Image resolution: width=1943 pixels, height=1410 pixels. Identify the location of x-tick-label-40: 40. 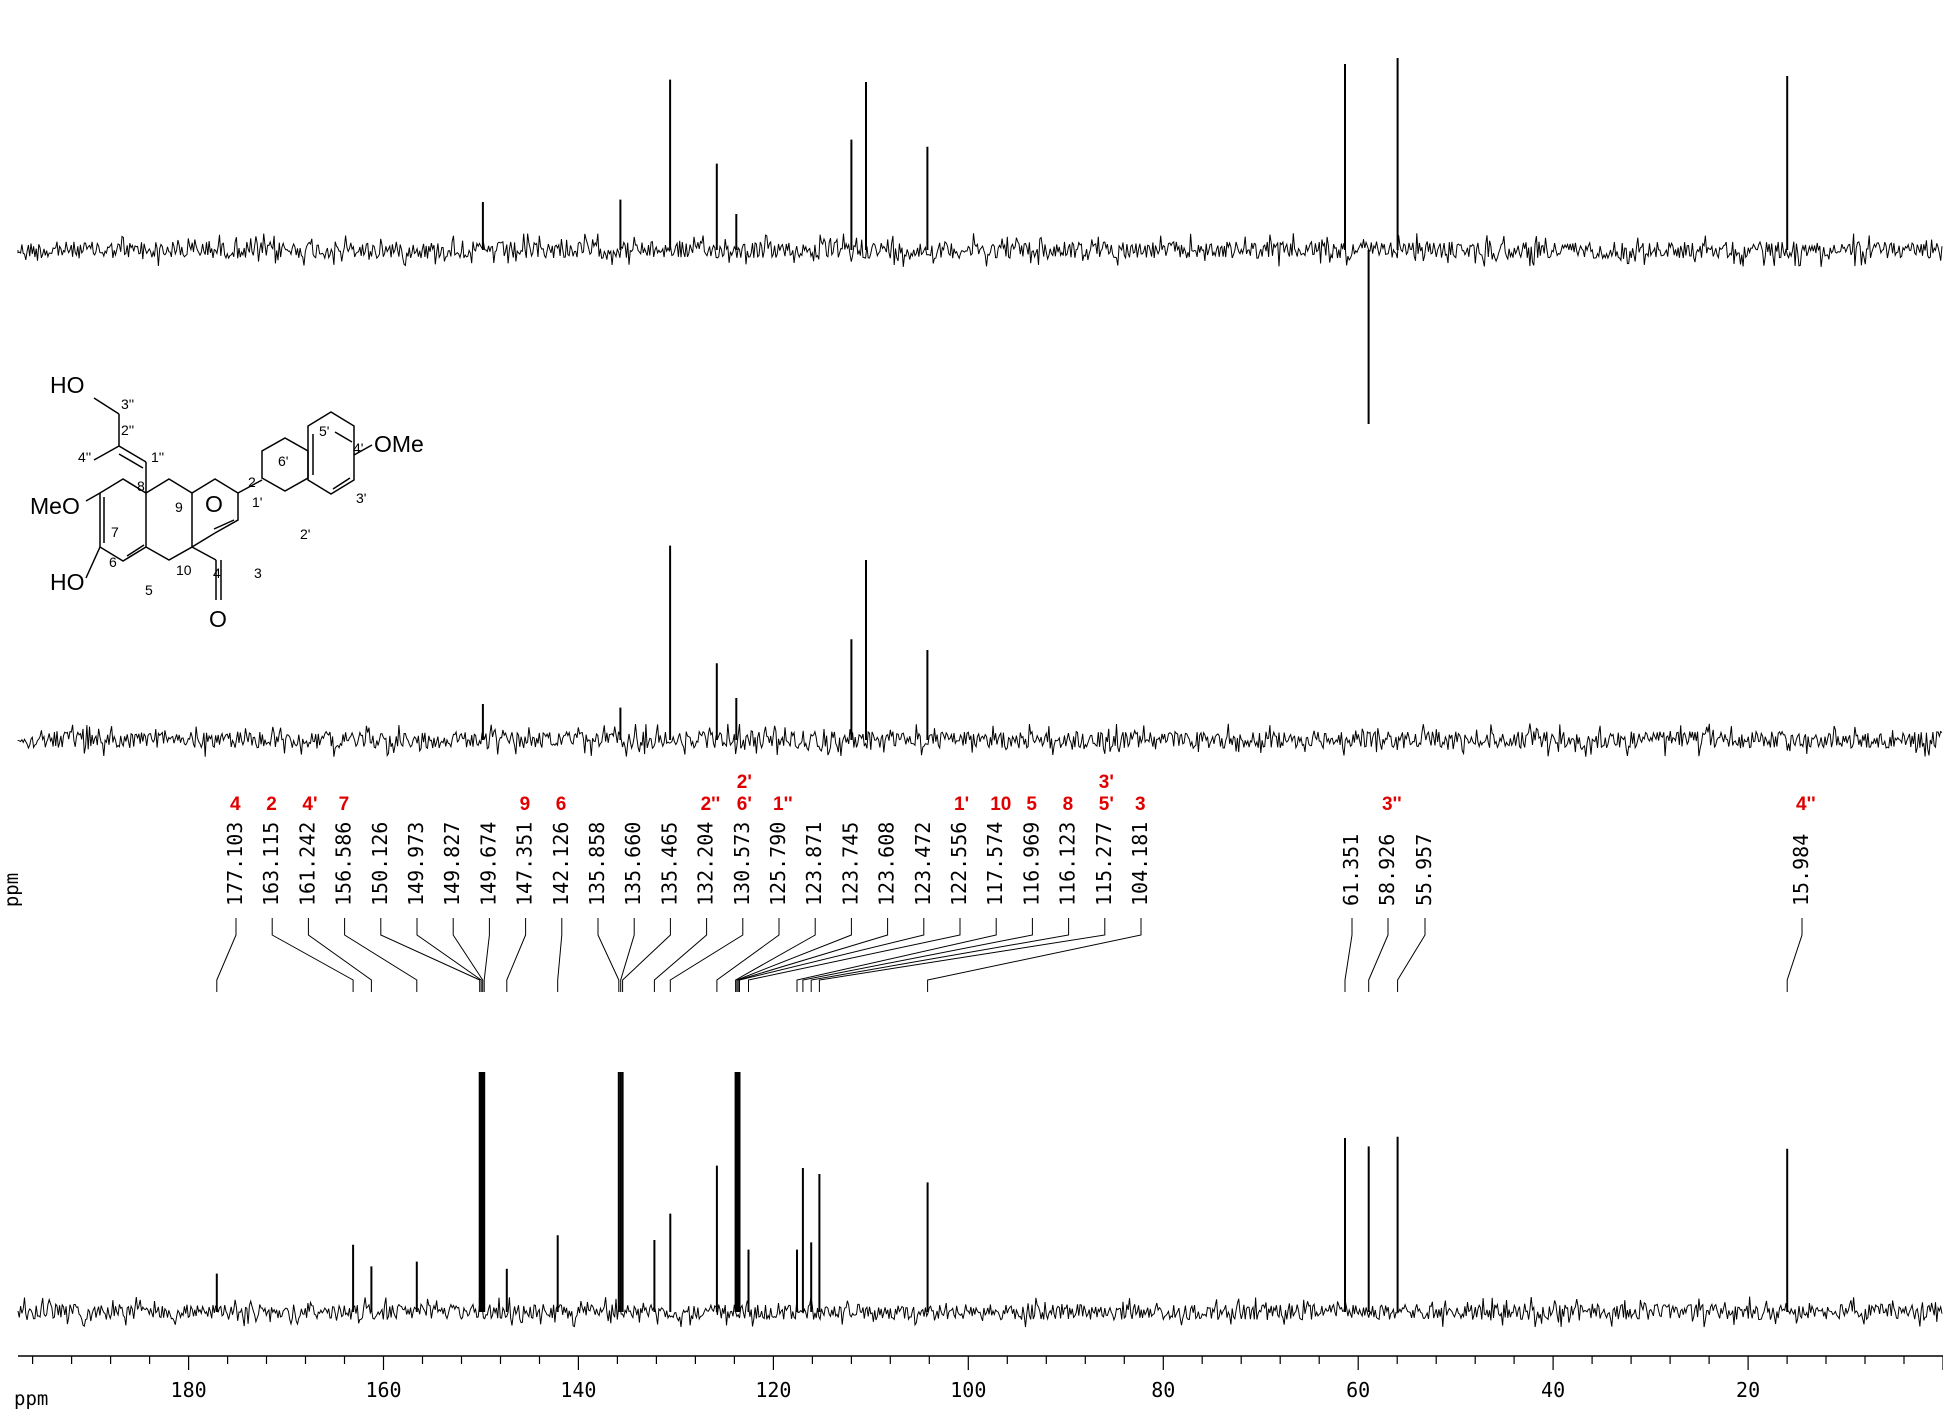
(1553, 1390).